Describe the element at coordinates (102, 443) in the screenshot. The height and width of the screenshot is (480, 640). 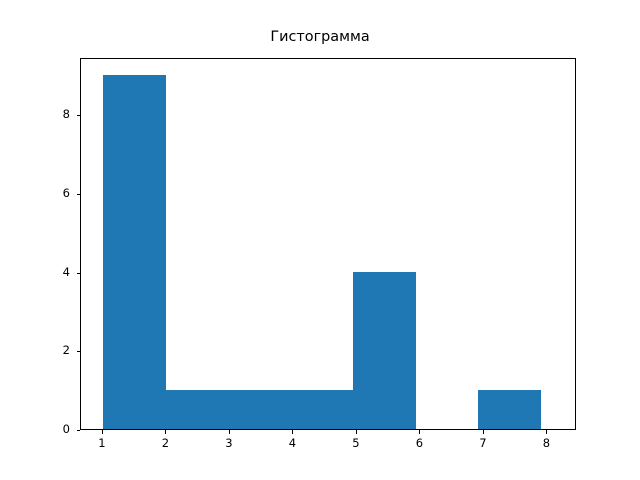
I see `x-tick-label: 1` at that location.